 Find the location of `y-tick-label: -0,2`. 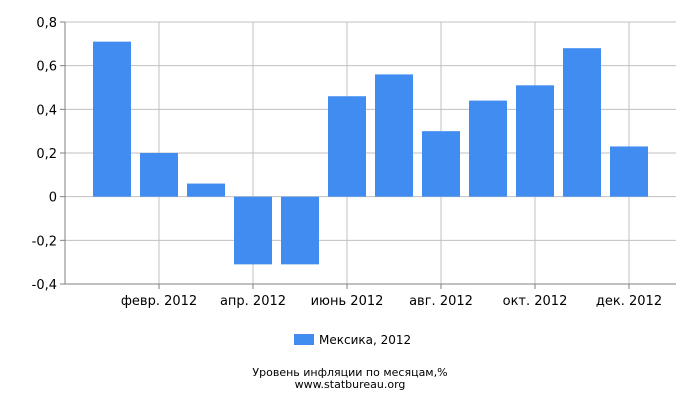

y-tick-label: -0,2 is located at coordinates (44, 241).